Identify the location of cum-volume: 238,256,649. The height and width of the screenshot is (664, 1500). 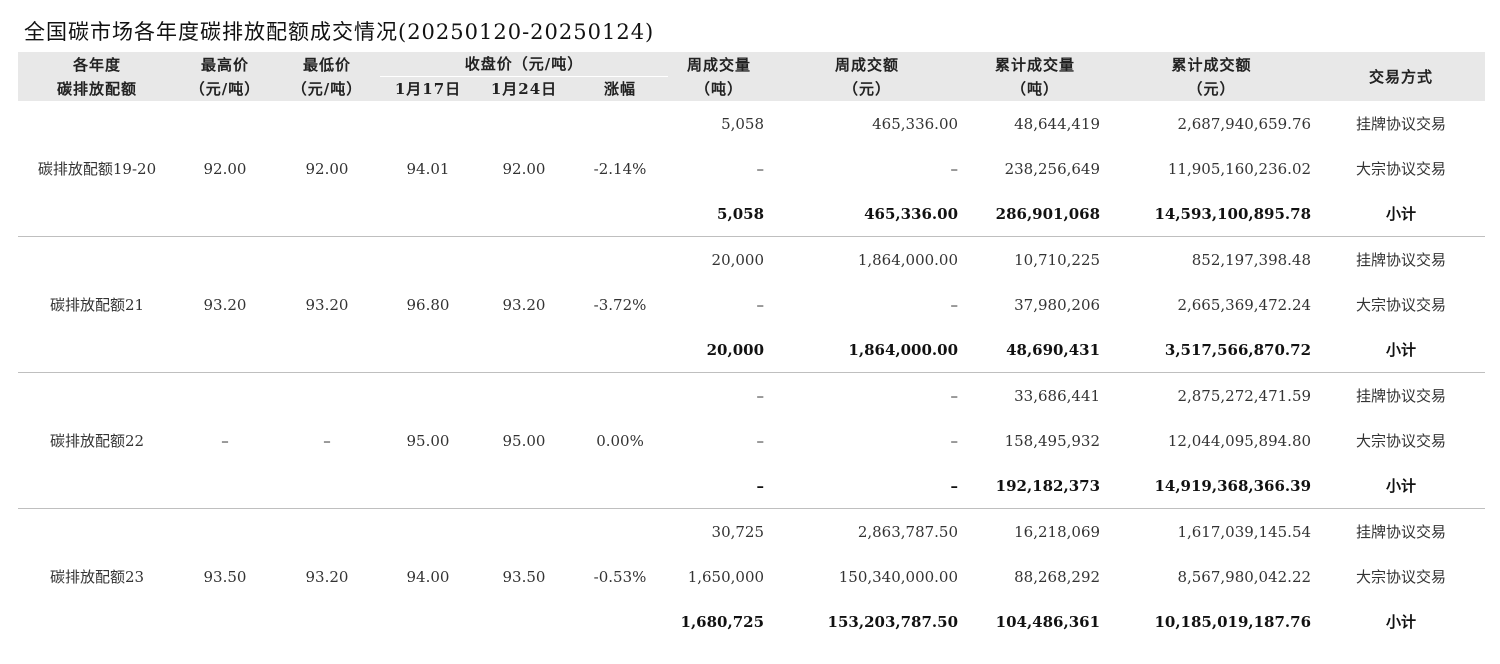
(1052, 168).